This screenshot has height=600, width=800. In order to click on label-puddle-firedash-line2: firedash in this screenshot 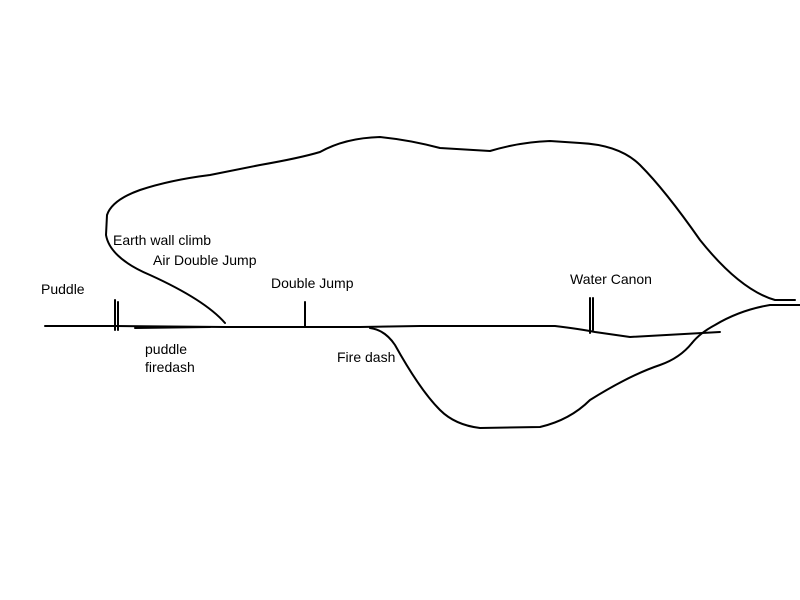, I will do `click(170, 367)`.